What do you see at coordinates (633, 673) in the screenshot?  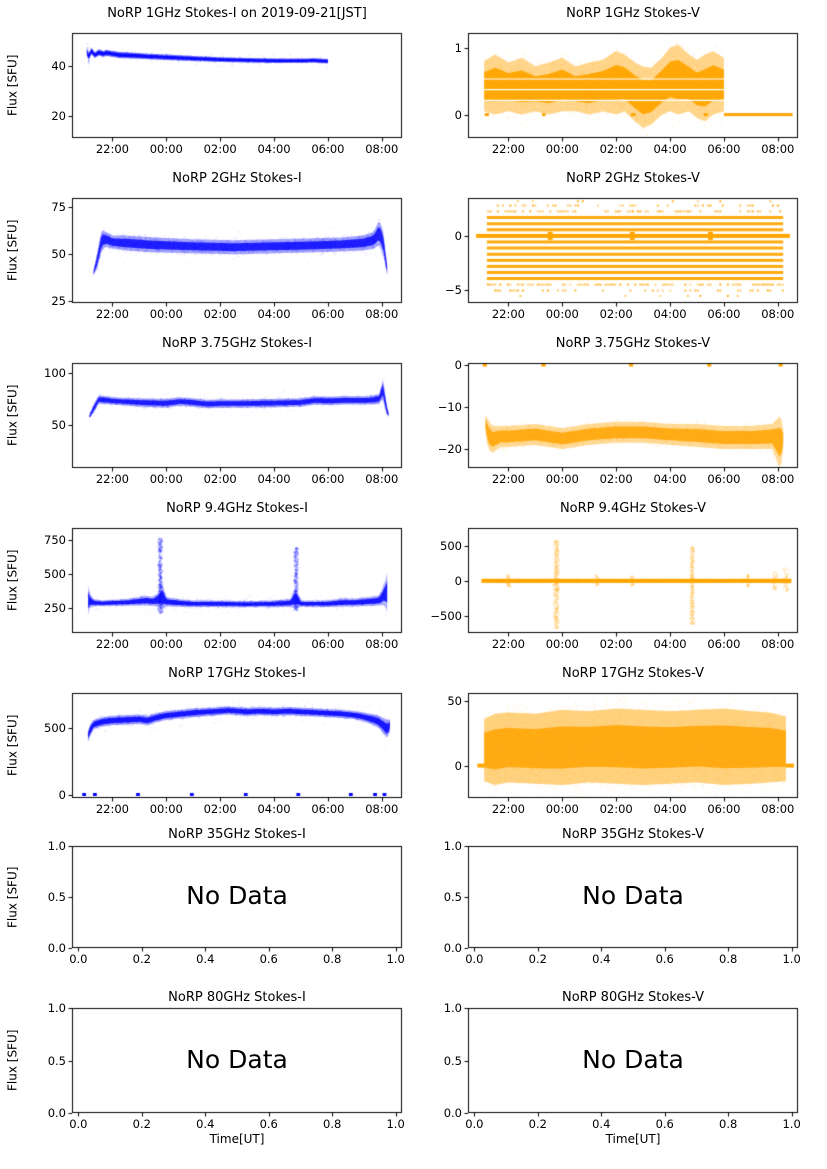 I see `panel-title: NoRP 17GHz Stokes-V` at bounding box center [633, 673].